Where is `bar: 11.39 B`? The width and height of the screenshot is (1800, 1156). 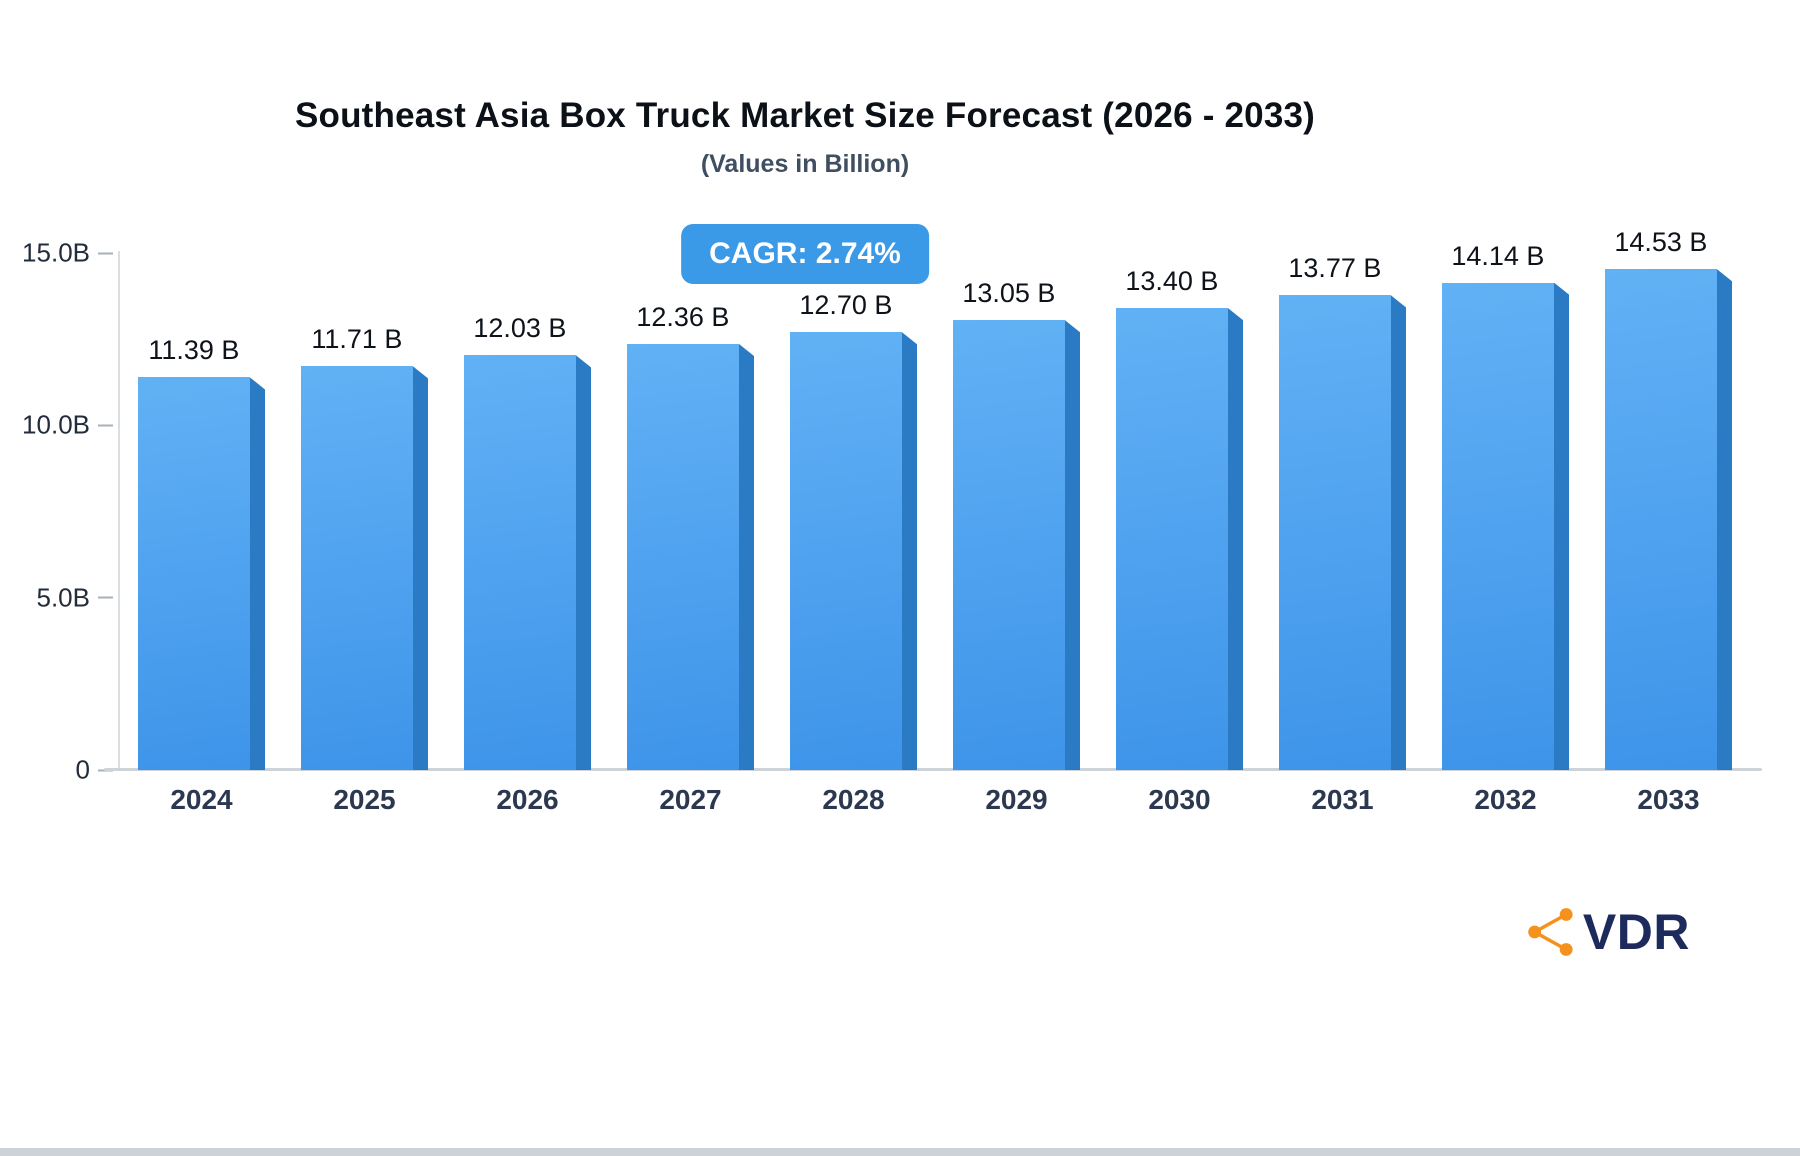
bar: 11.39 B is located at coordinates (201, 552).